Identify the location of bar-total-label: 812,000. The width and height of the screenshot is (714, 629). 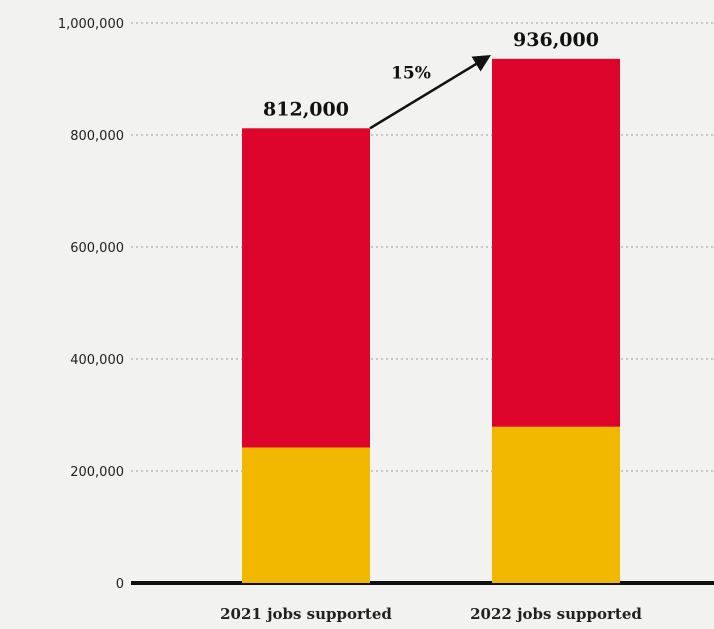
(306, 109).